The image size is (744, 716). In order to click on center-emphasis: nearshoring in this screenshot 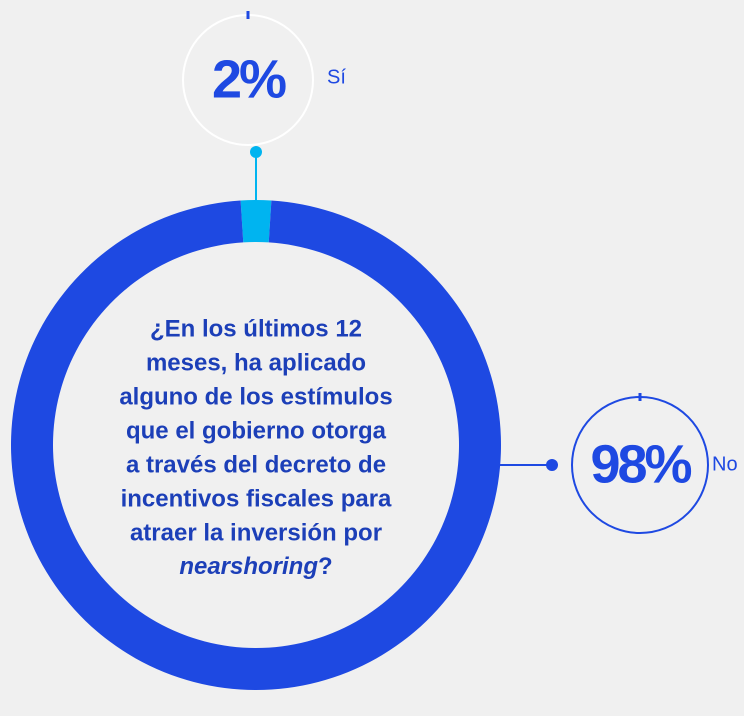, I will do `click(248, 566)`.